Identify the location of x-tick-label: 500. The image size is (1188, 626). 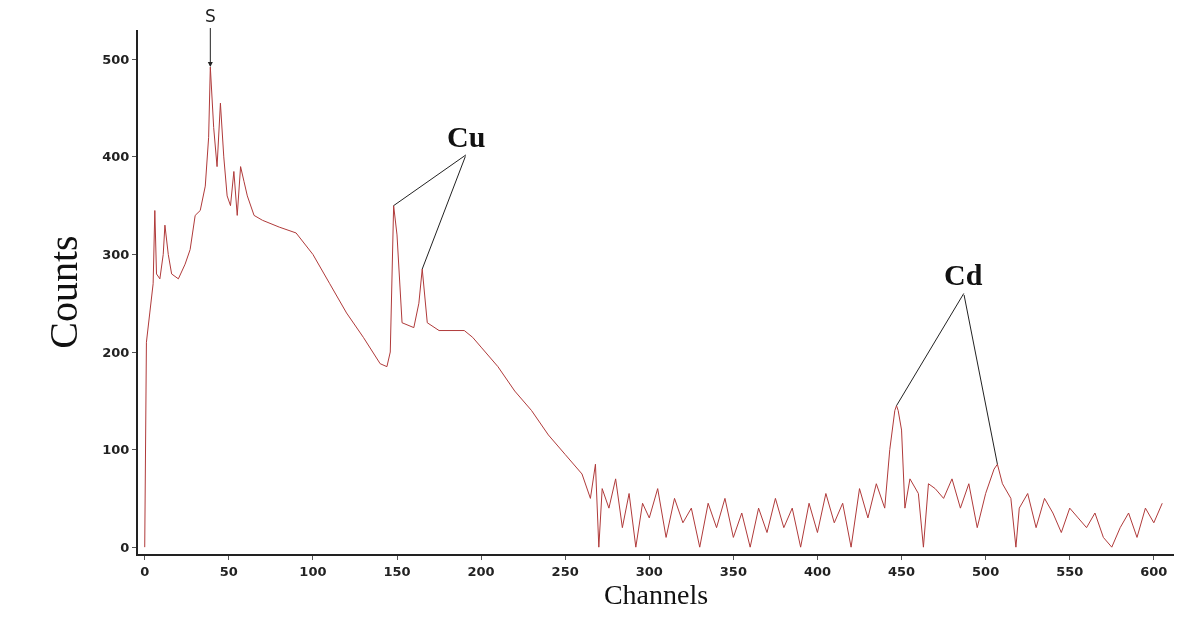
(986, 571).